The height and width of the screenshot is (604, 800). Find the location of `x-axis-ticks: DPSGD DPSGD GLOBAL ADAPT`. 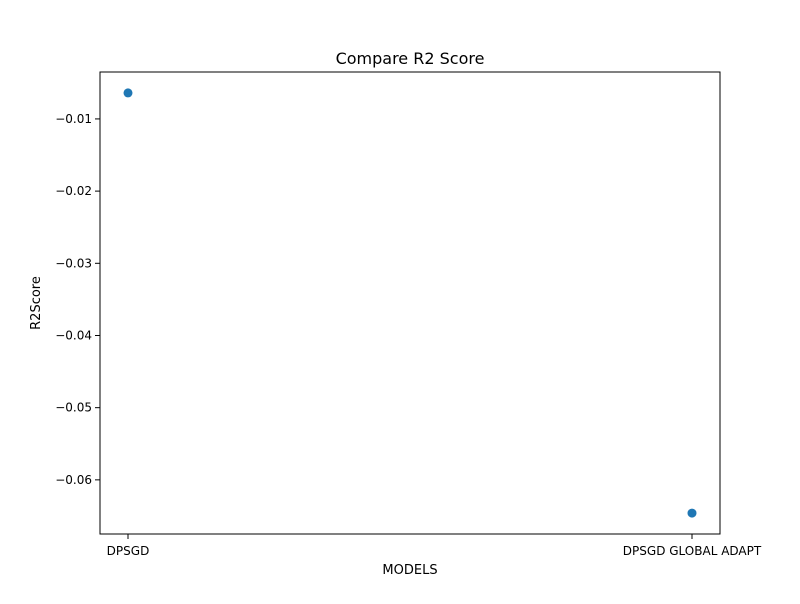

x-axis-ticks: DPSGD DPSGD GLOBAL ADAPT is located at coordinates (434, 546).